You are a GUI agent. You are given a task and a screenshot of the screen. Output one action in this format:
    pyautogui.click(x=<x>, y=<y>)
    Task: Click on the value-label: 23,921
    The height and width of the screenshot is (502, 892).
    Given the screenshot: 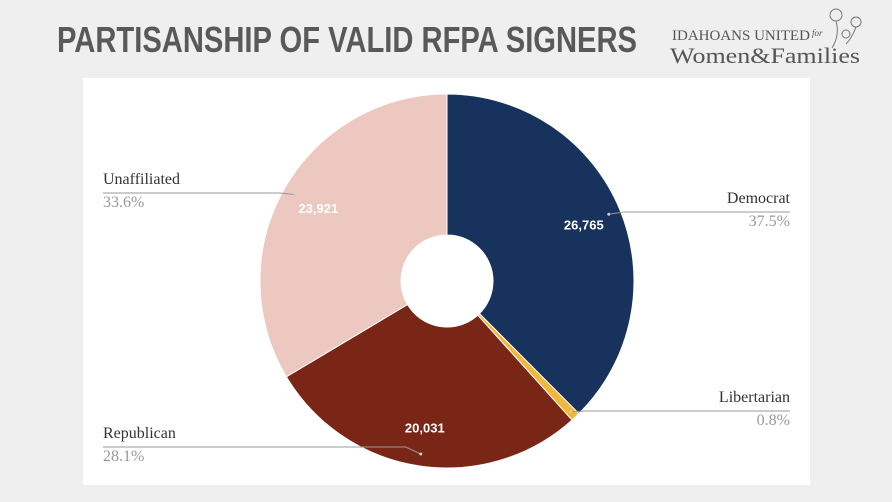 What is the action you would take?
    pyautogui.click(x=318, y=208)
    